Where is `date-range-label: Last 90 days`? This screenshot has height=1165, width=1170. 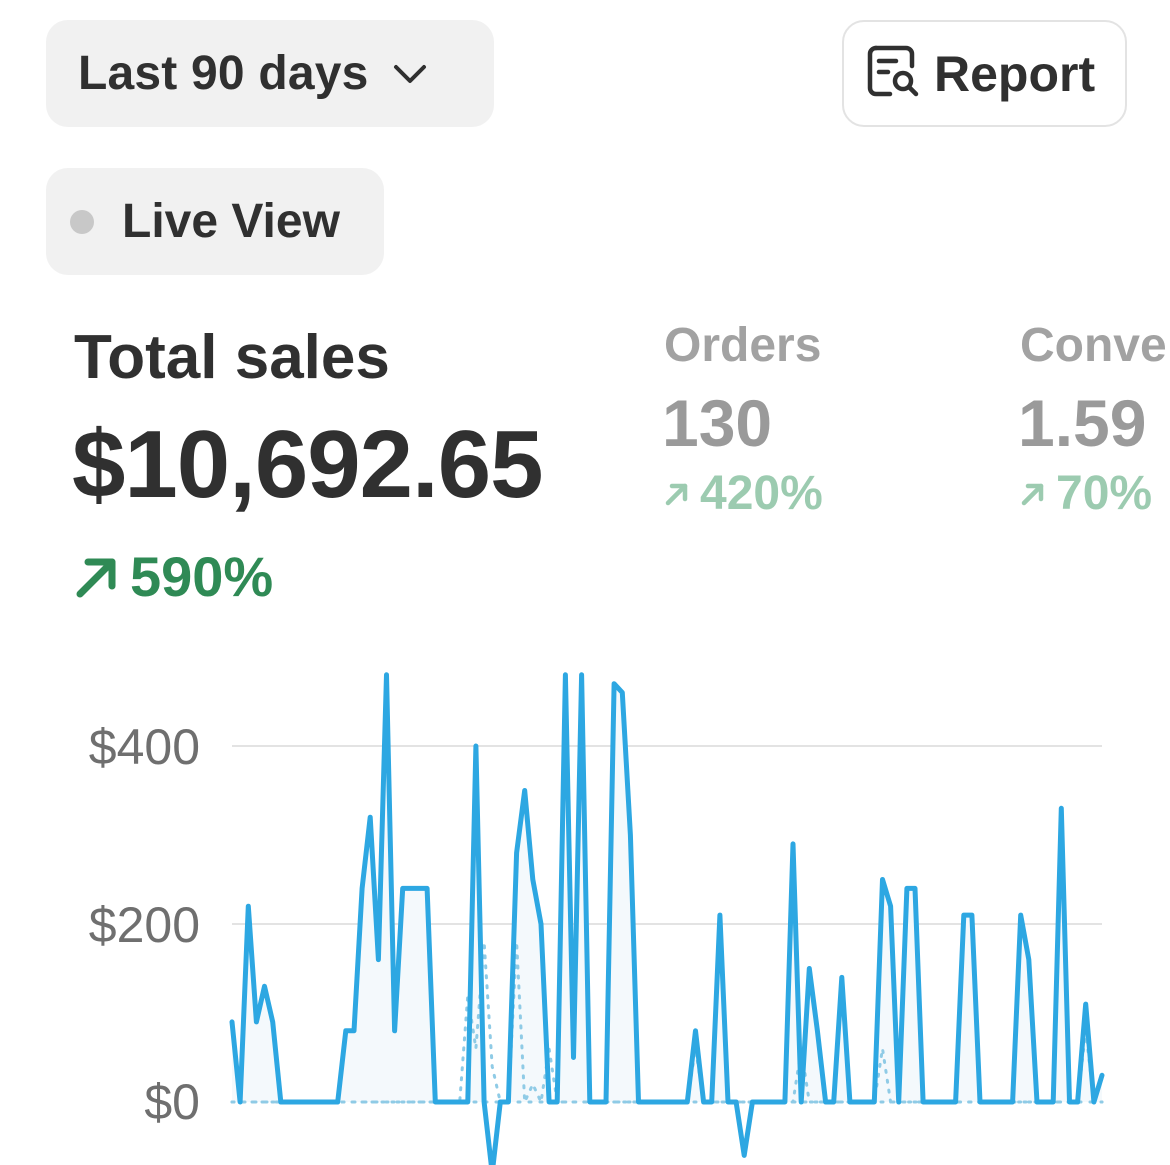
date-range-label: Last 90 days is located at coordinates (223, 73).